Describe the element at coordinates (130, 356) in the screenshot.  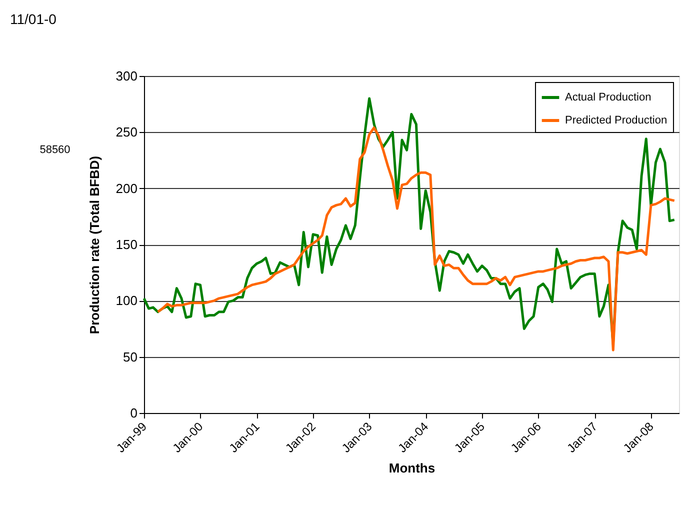
I see `y-tick-label: 50` at that location.